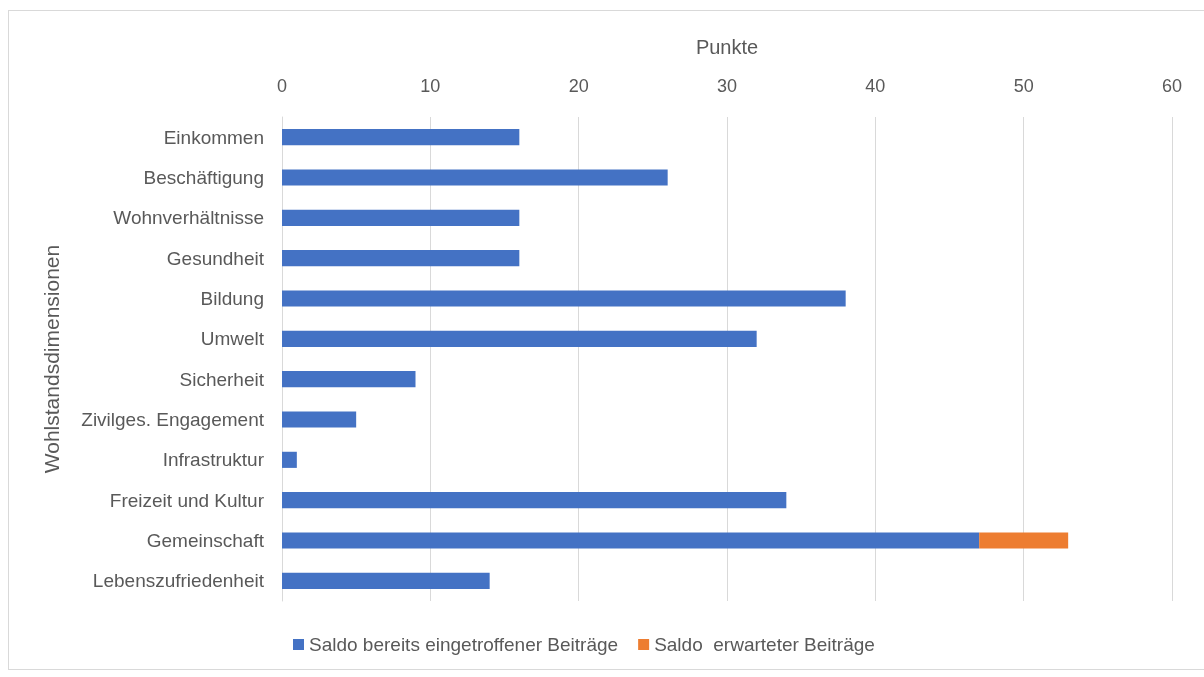 Image resolution: width=1204 pixels, height=677 pixels. What do you see at coordinates (213, 460) in the screenshot?
I see `y-tick-label: Infrastruktur` at bounding box center [213, 460].